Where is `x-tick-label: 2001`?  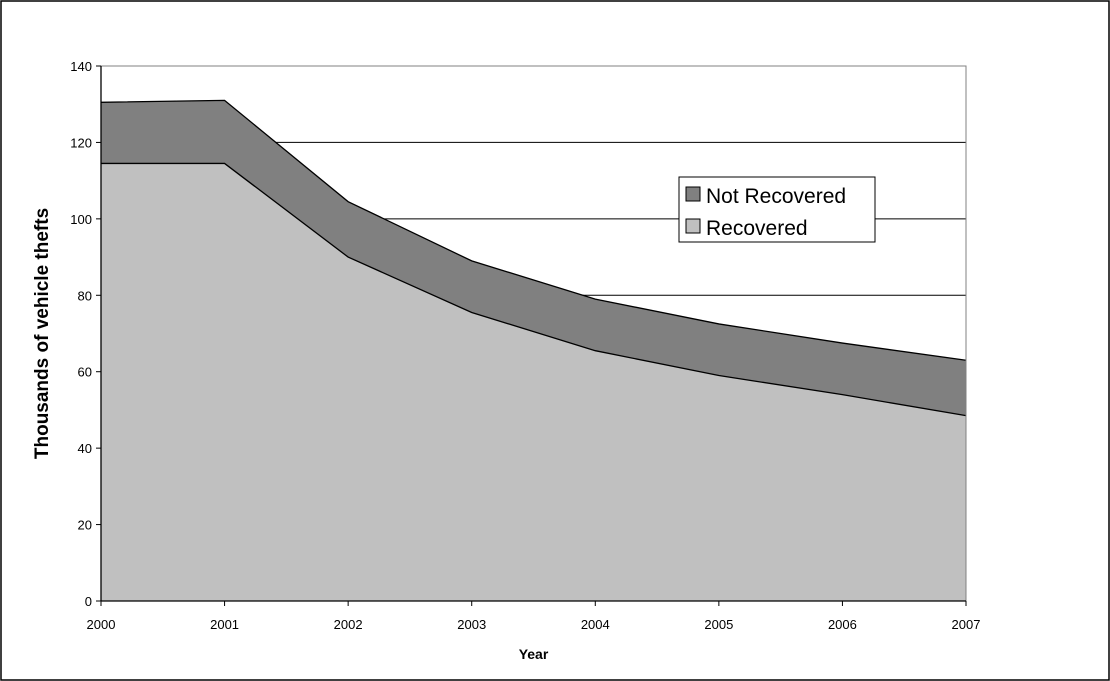 x-tick-label: 2001 is located at coordinates (224, 624).